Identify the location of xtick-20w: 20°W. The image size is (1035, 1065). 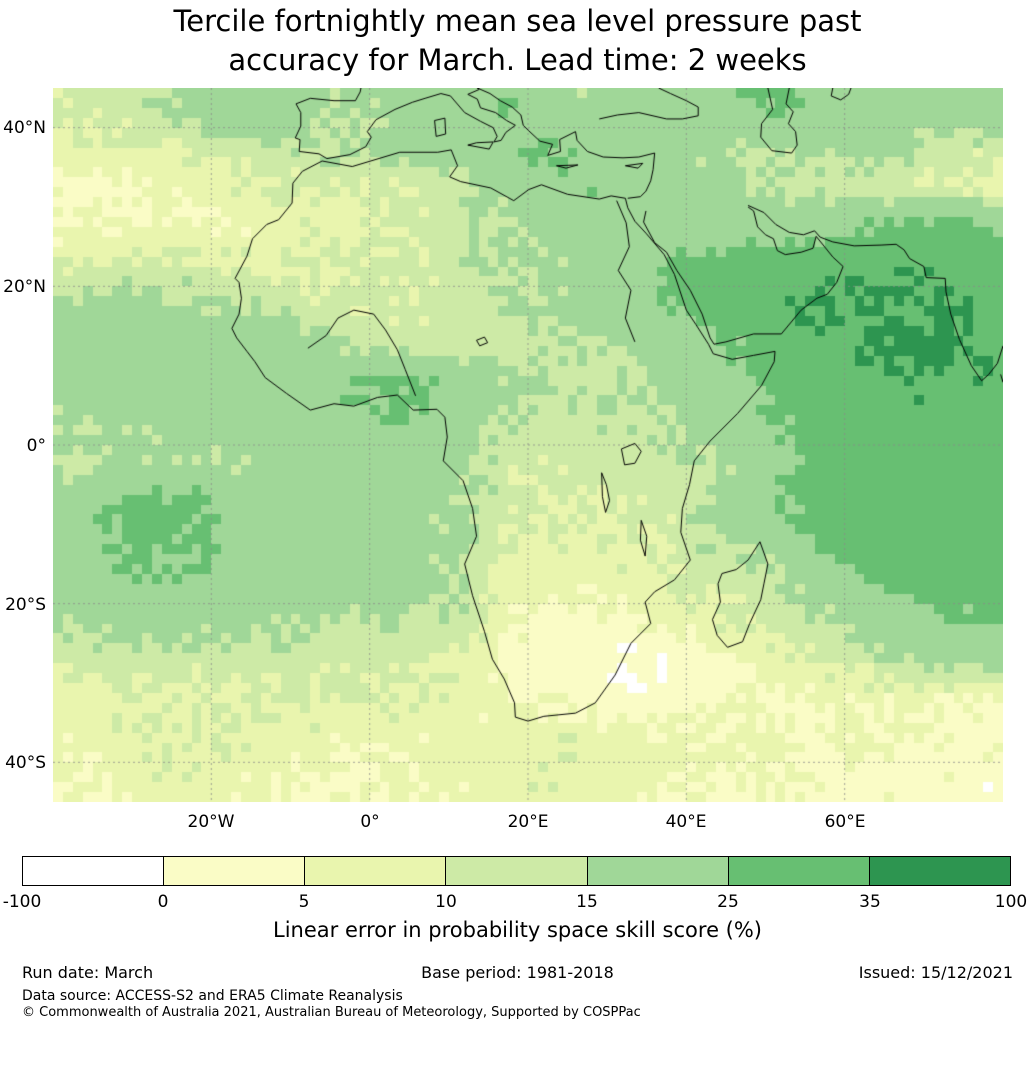
(211, 822).